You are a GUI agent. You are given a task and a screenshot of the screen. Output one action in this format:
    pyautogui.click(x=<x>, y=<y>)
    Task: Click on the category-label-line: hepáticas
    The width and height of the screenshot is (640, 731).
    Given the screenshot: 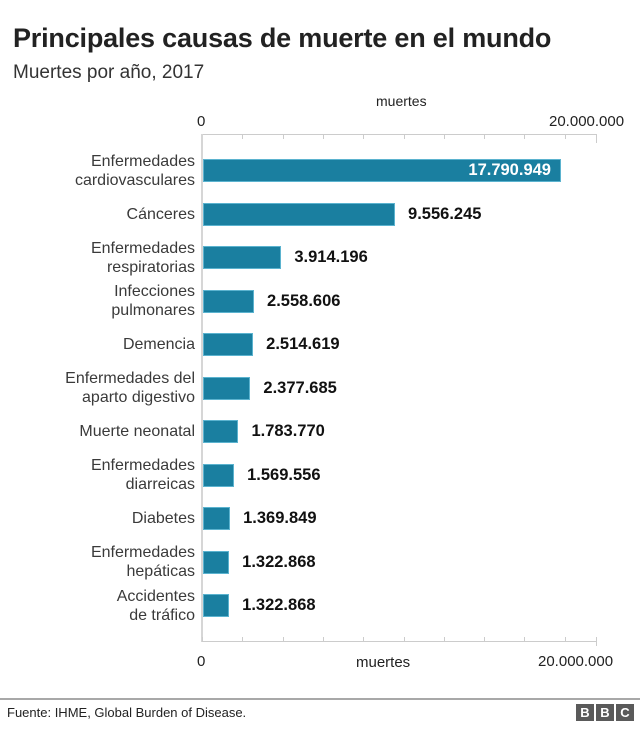 What is the action you would take?
    pyautogui.click(x=161, y=571)
    